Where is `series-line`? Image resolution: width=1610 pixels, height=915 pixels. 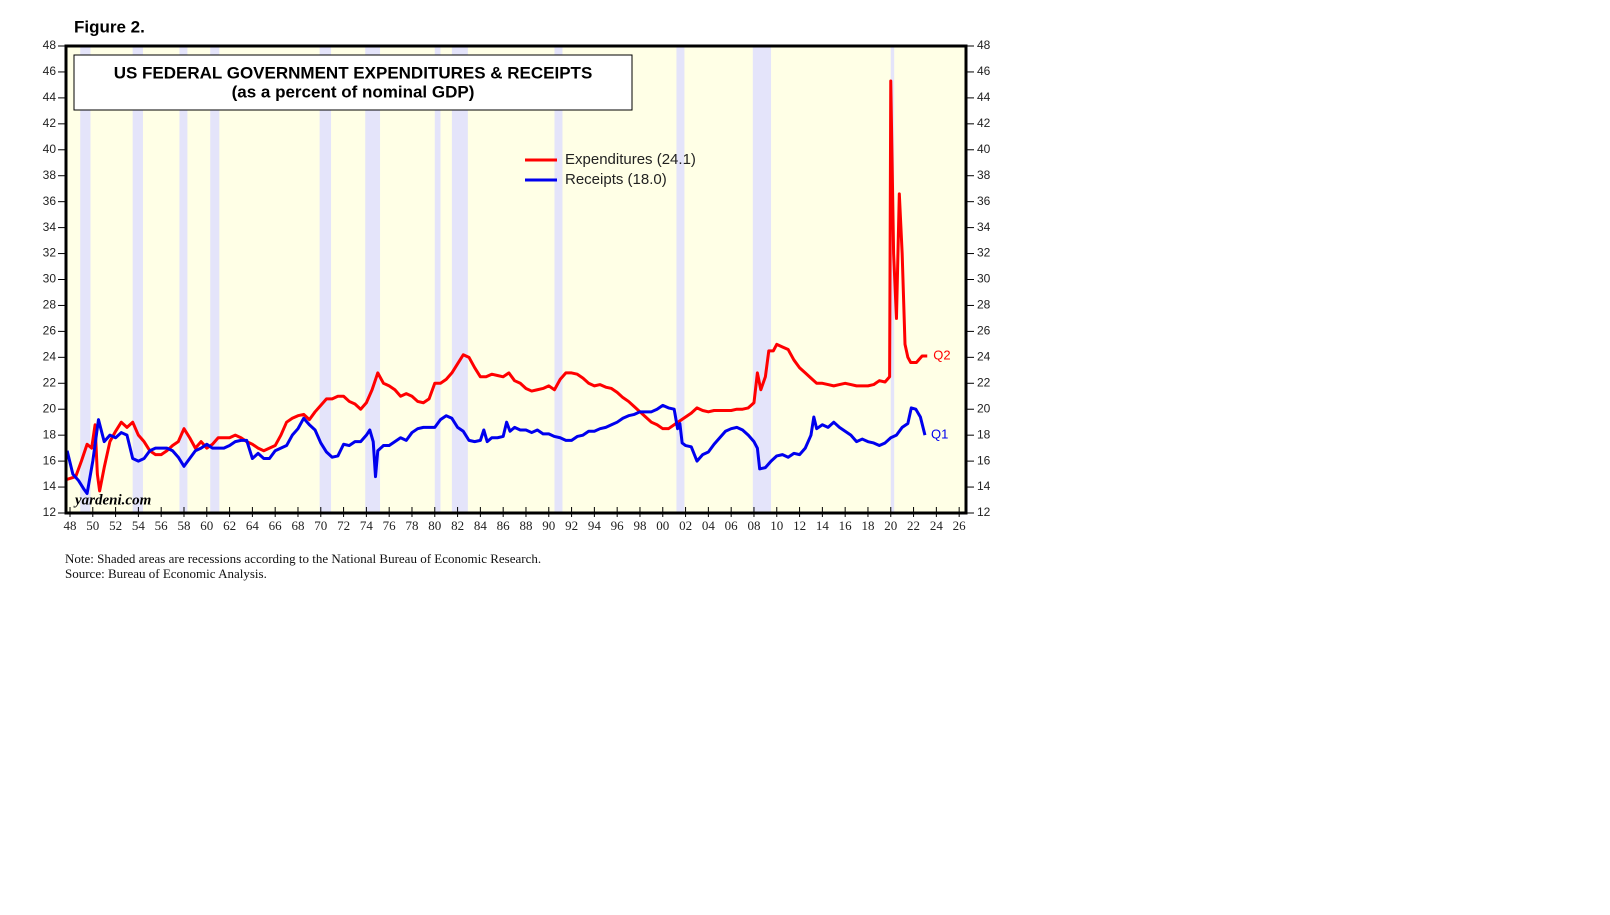
series-line is located at coordinates (496, 449).